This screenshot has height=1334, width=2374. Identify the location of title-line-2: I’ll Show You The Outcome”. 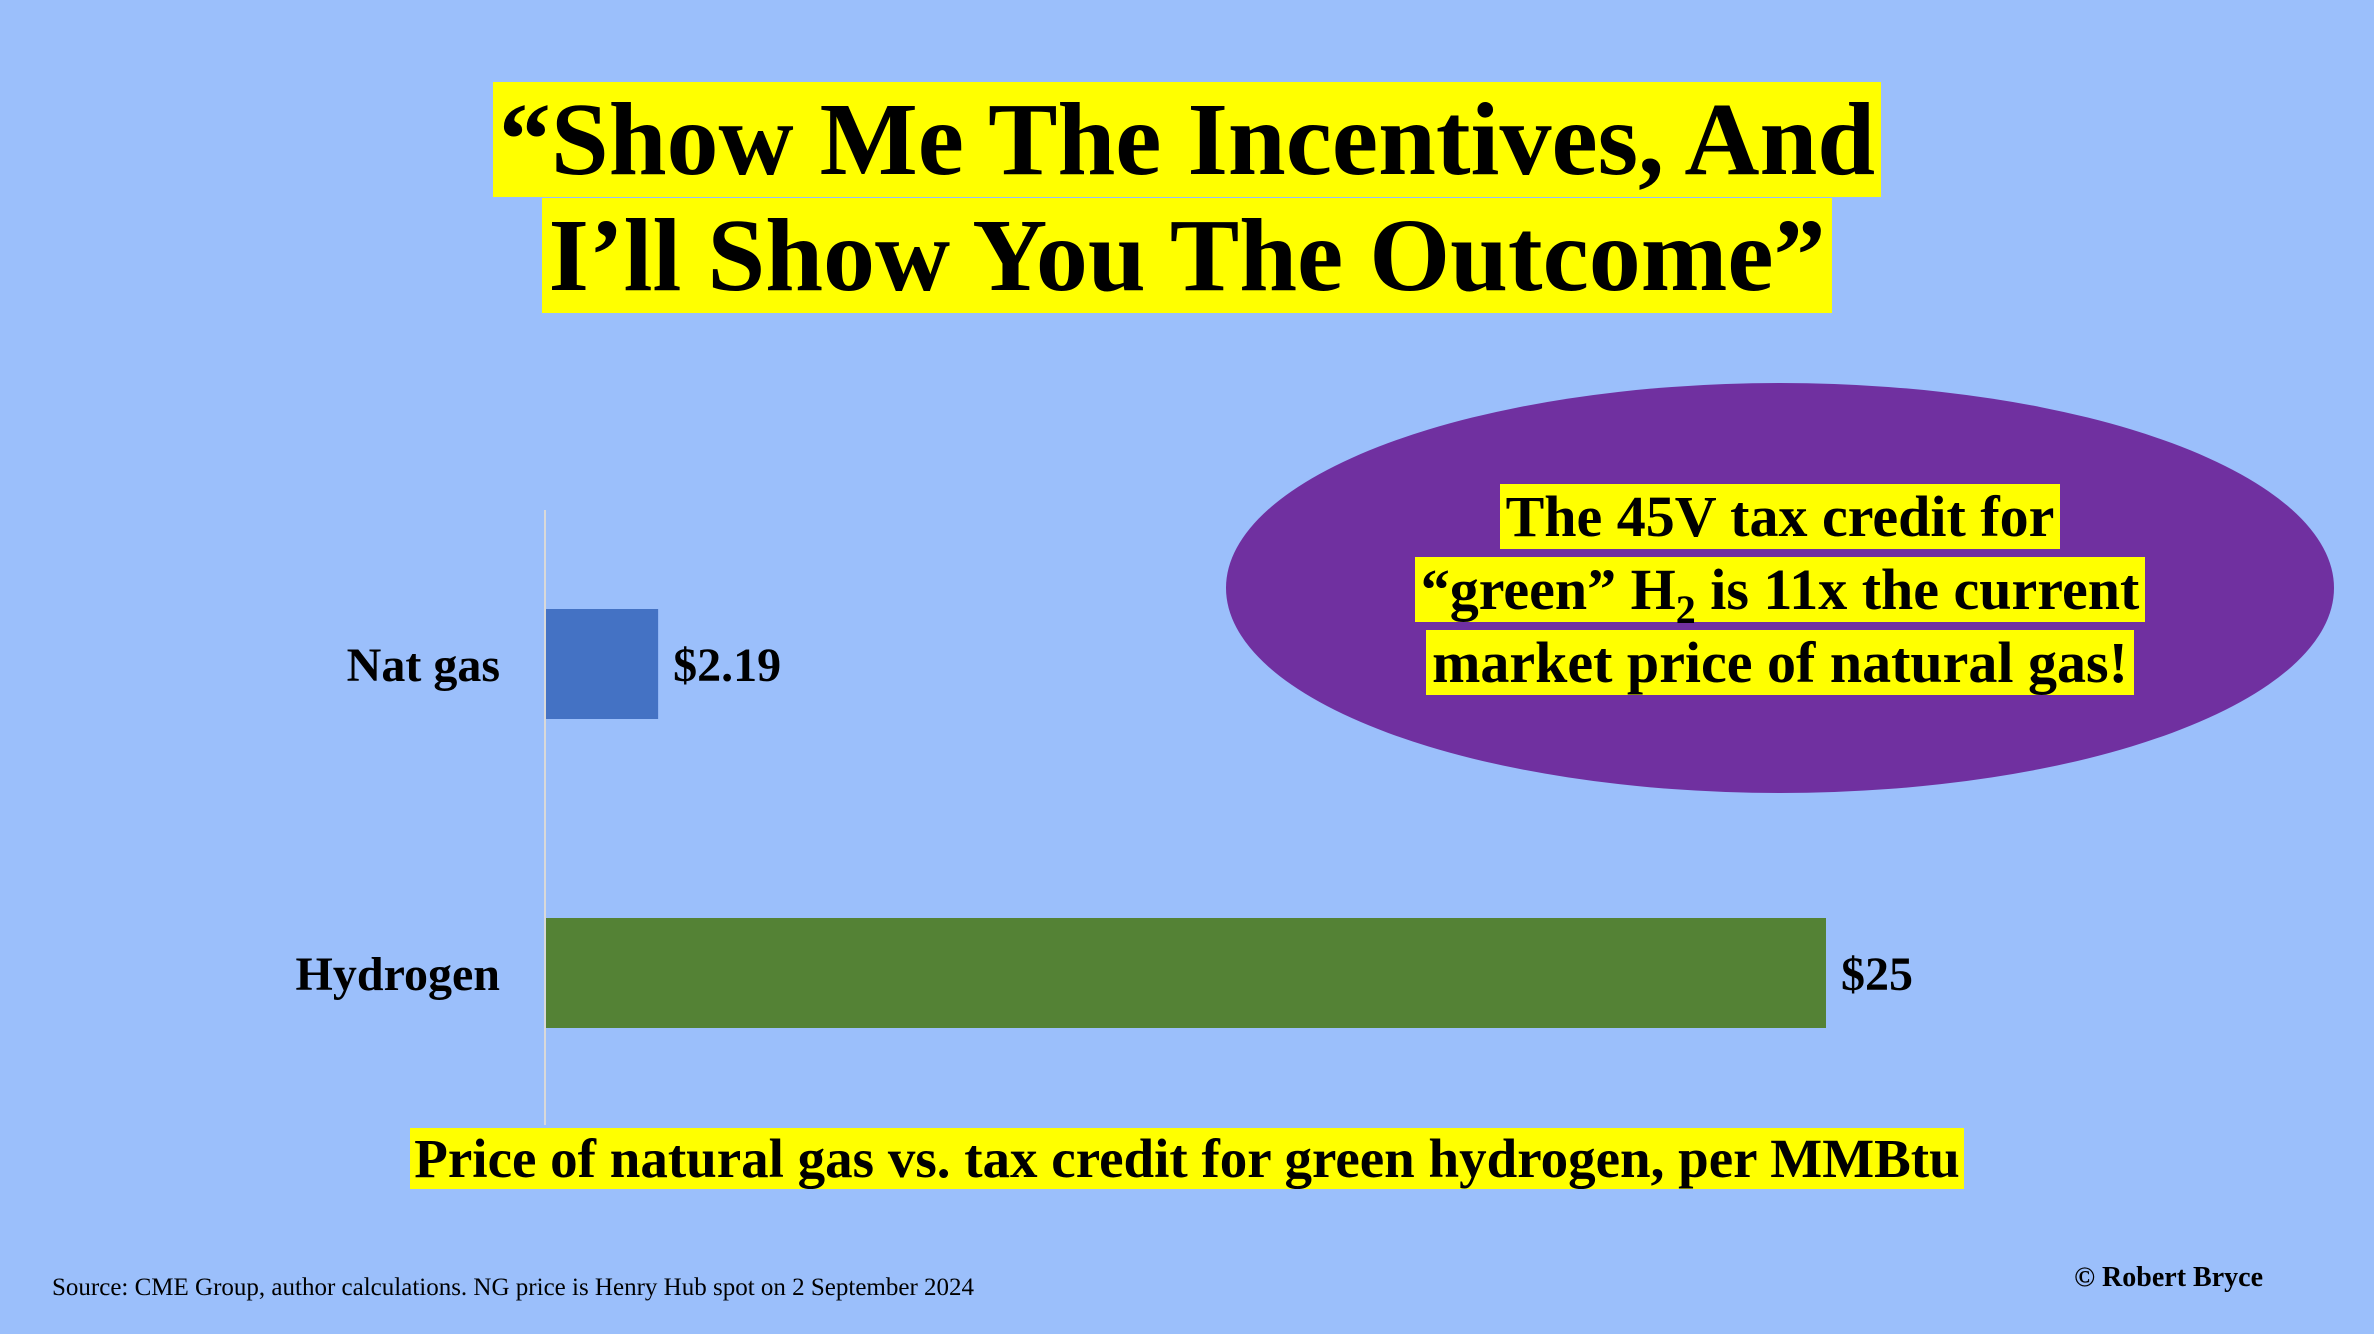
(1187, 255).